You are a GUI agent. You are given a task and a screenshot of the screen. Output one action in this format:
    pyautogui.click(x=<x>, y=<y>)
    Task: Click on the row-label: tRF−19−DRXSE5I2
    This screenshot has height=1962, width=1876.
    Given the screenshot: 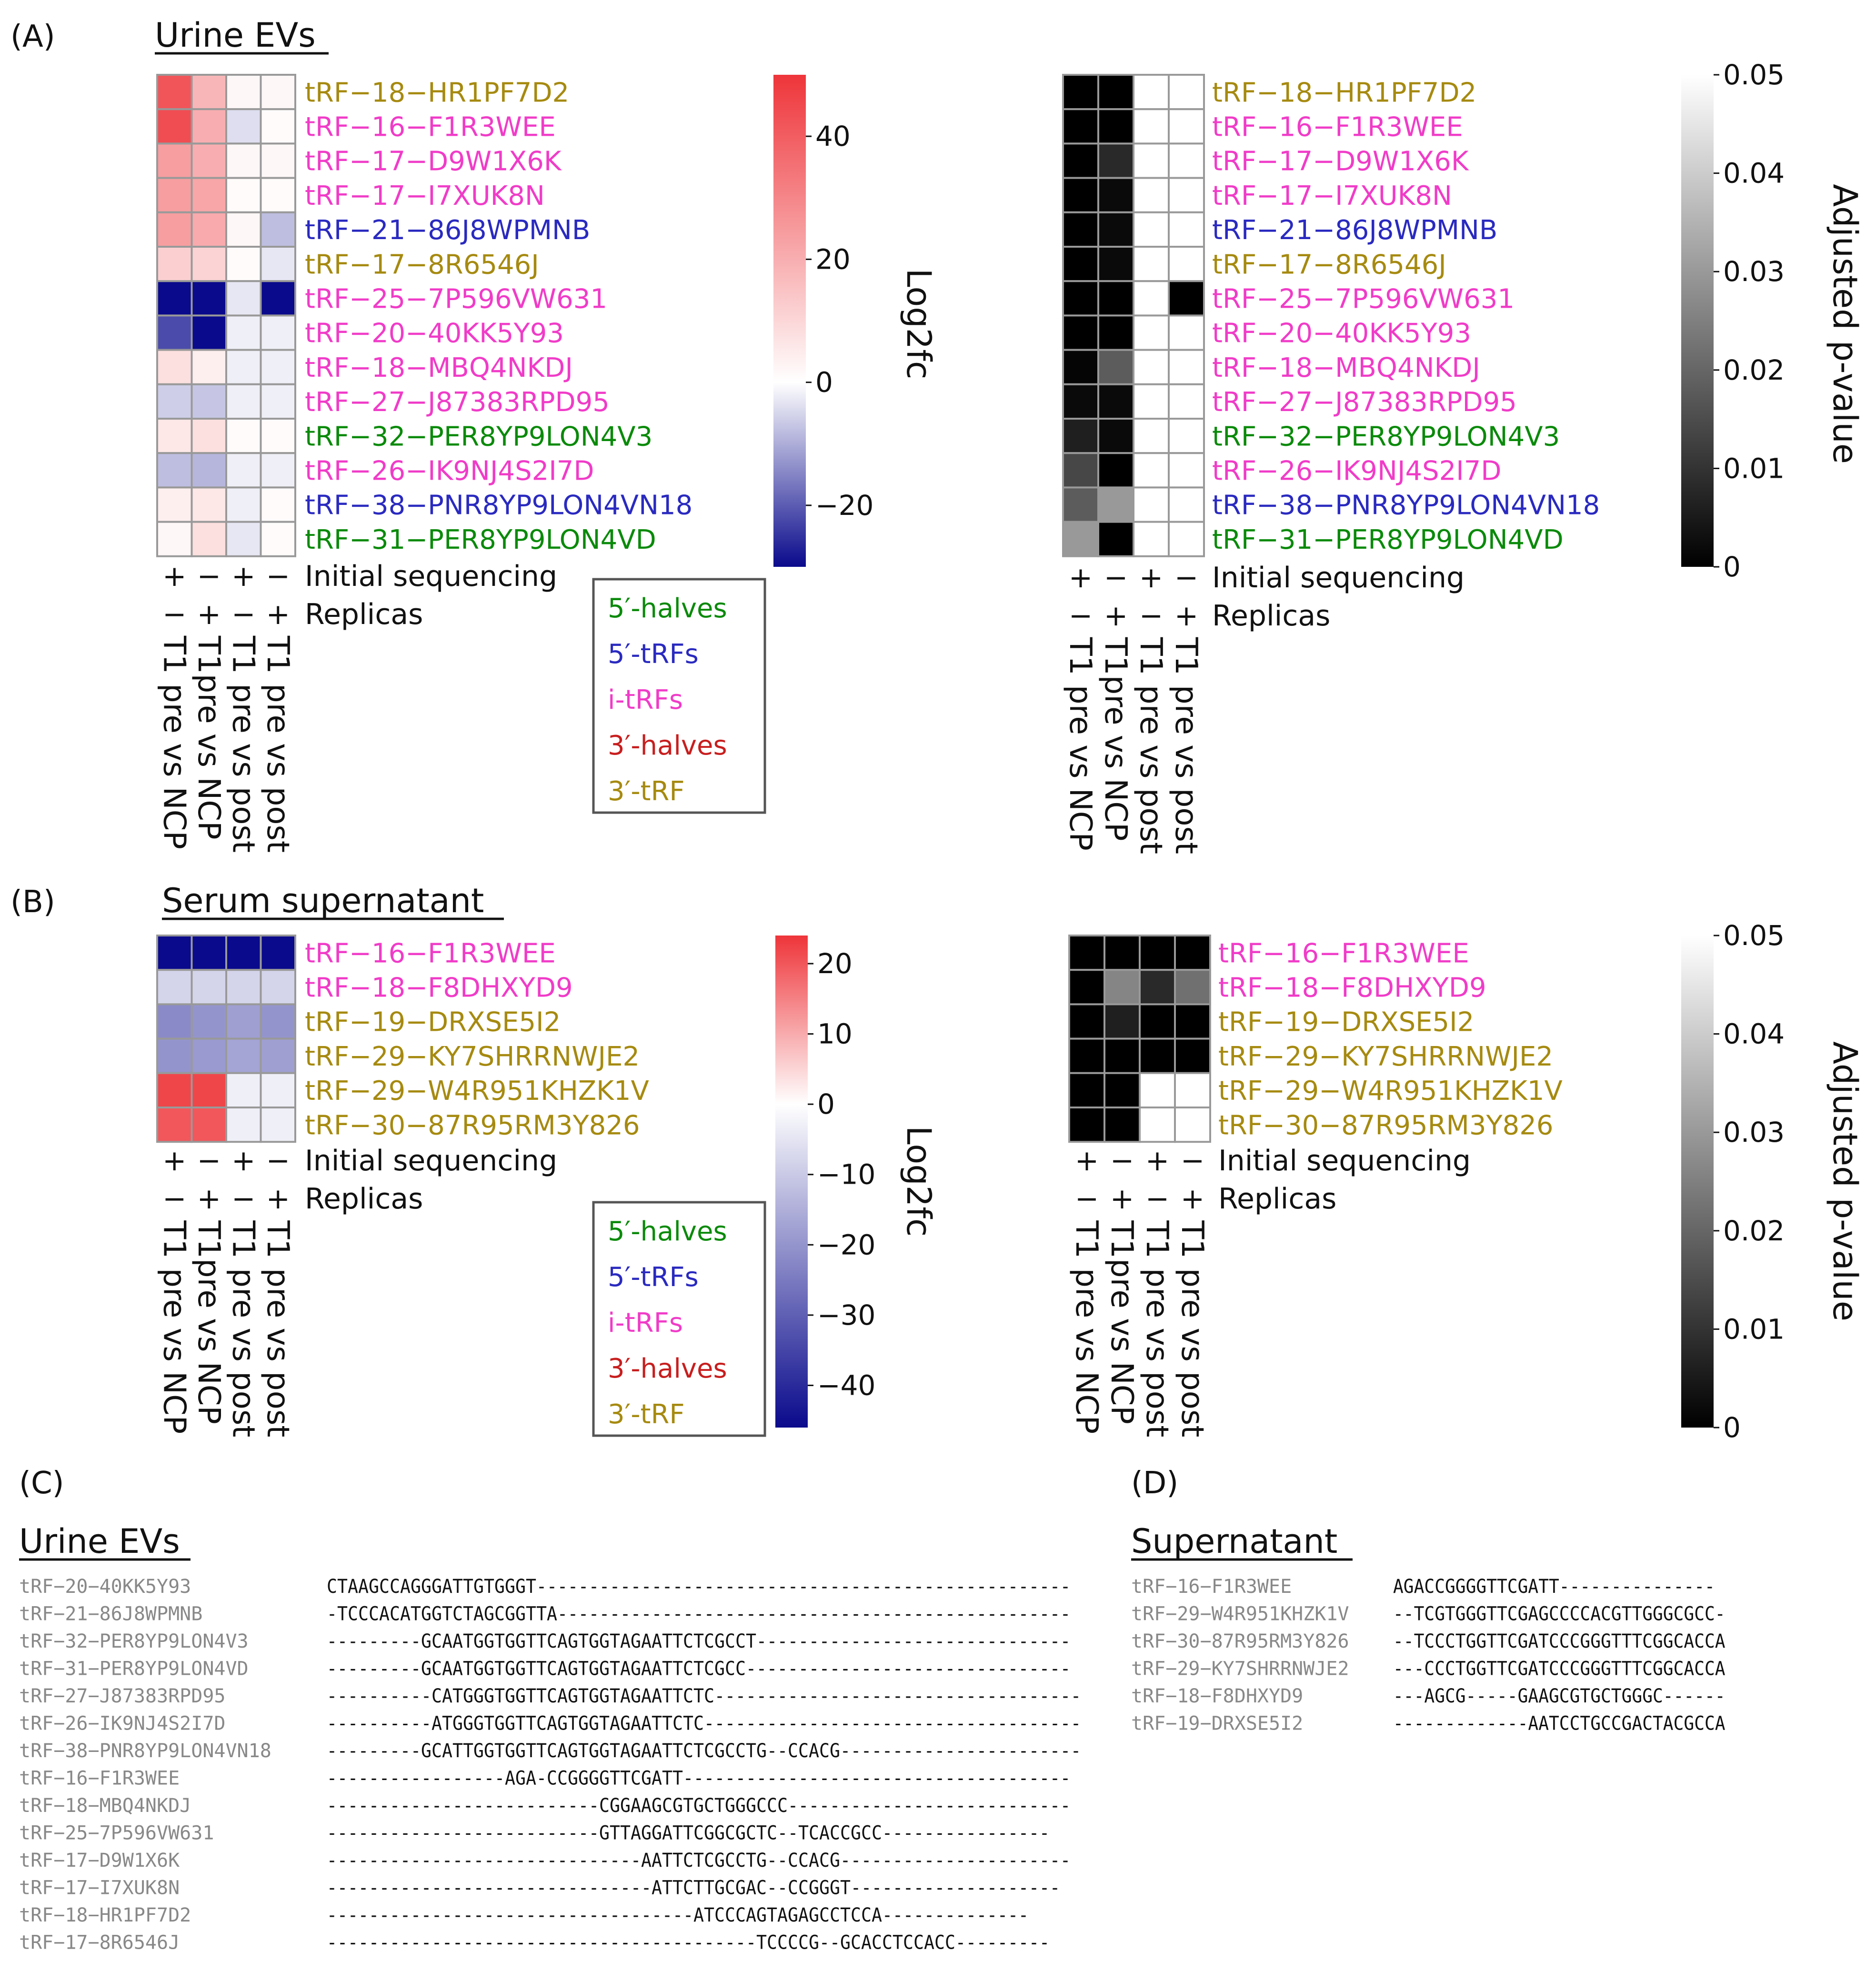 What is the action you would take?
    pyautogui.click(x=433, y=1022)
    